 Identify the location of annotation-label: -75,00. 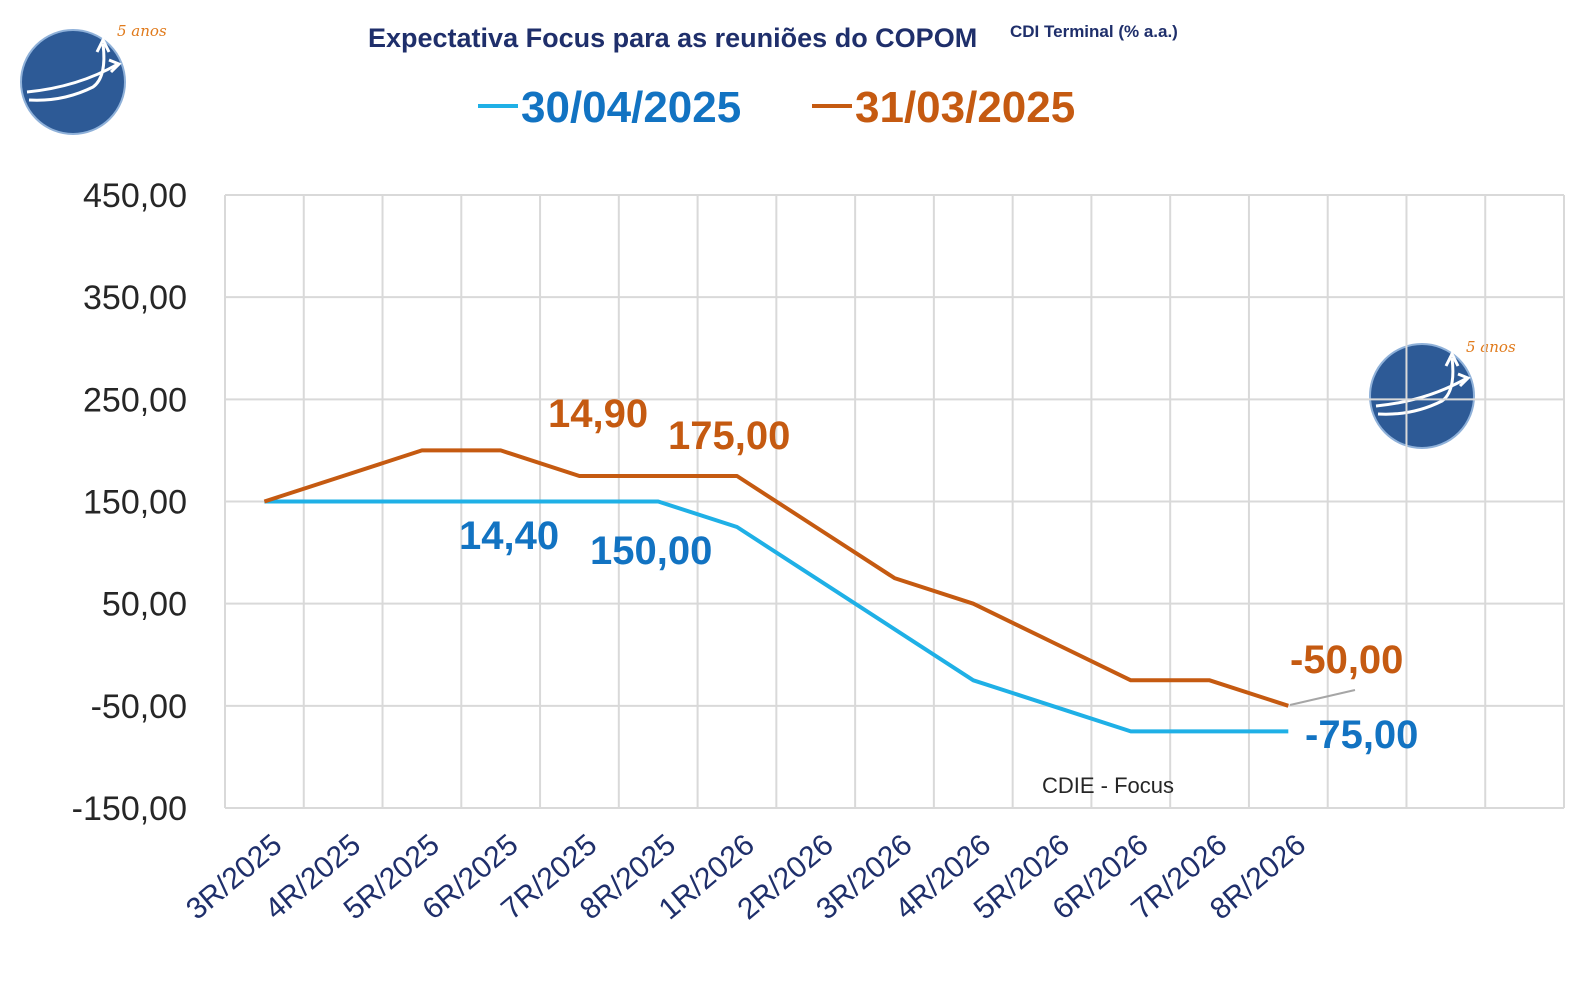
(1361, 735).